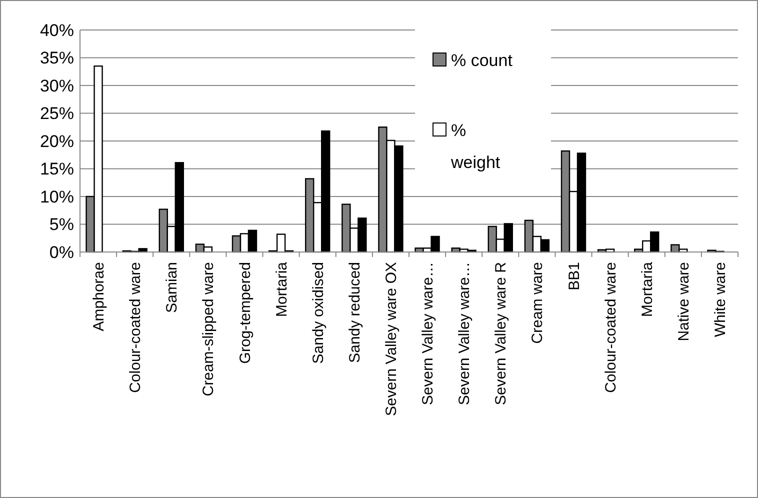 This screenshot has width=758, height=498. What do you see at coordinates (57, 30) in the screenshot?
I see `y-tick-label: 40%` at bounding box center [57, 30].